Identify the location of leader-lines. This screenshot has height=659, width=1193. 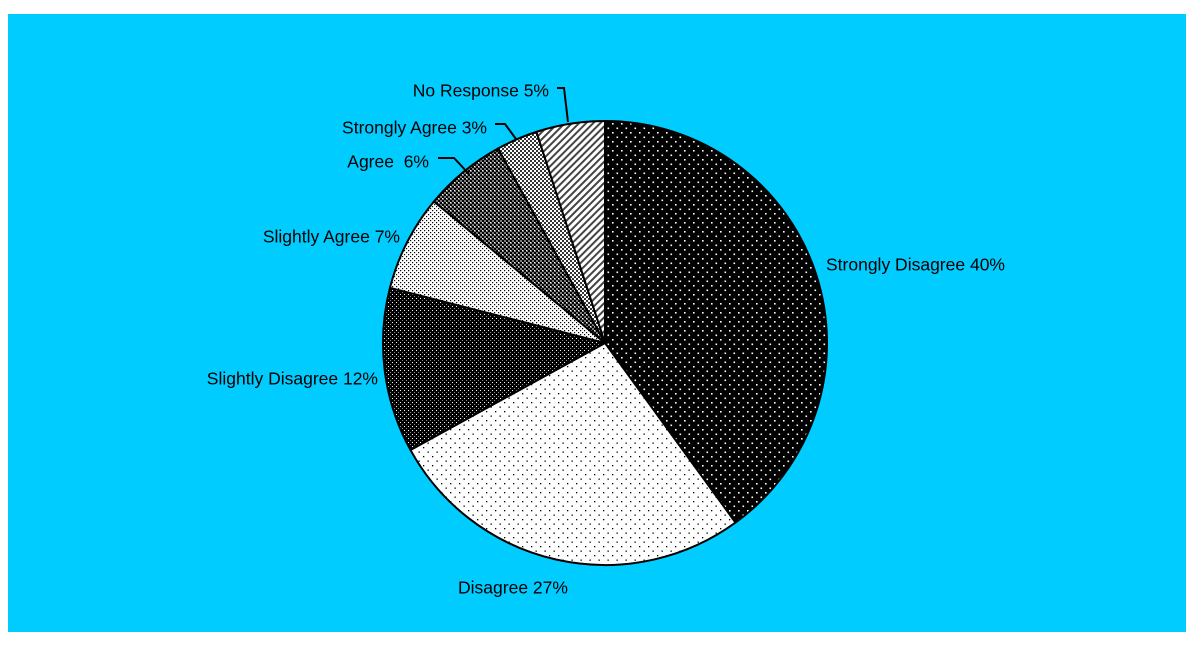
(503, 131).